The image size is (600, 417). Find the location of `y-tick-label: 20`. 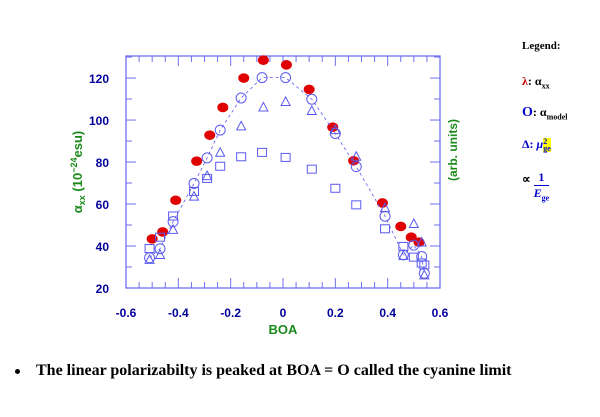

y-tick-label: 20 is located at coordinates (103, 289).